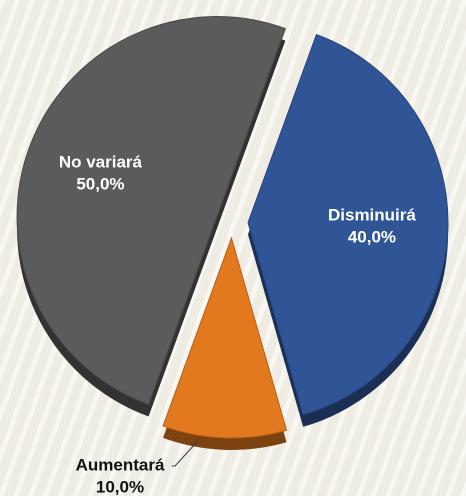 The image size is (466, 496). What do you see at coordinates (120, 486) in the screenshot?
I see `slice-value: 10,0%` at bounding box center [120, 486].